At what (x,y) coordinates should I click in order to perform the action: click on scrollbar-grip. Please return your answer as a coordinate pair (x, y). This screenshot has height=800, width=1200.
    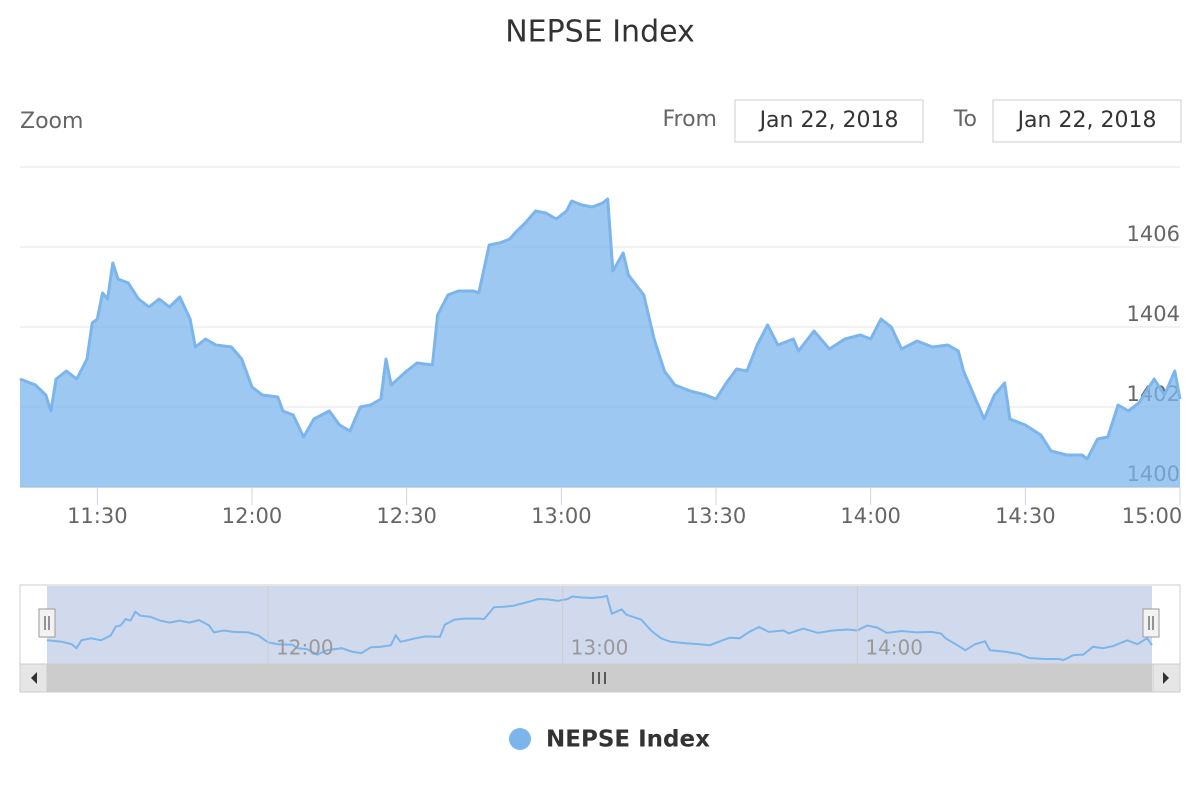
    Looking at the image, I should click on (599, 678).